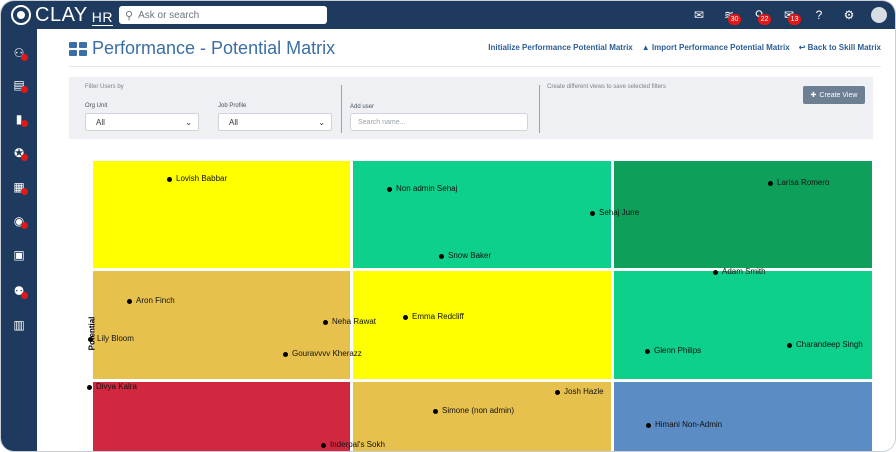 The width and height of the screenshot is (896, 452). What do you see at coordinates (433, 317) in the screenshot?
I see `matrix-person: Emma Redcliff` at bounding box center [433, 317].